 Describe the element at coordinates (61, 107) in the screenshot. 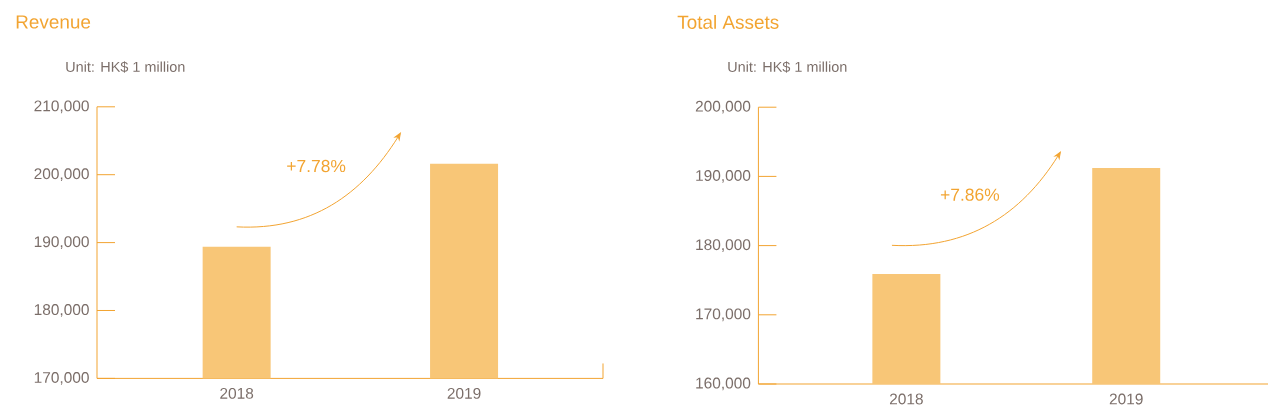

I see `y-tick-label: 210,000` at that location.